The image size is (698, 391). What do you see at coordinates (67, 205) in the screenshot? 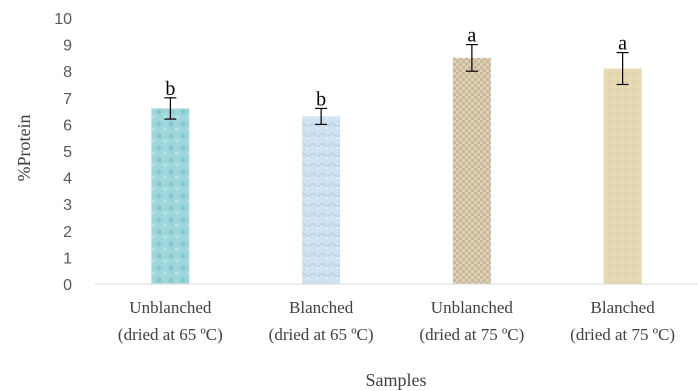
I see `y-tick-label: 3` at bounding box center [67, 205].